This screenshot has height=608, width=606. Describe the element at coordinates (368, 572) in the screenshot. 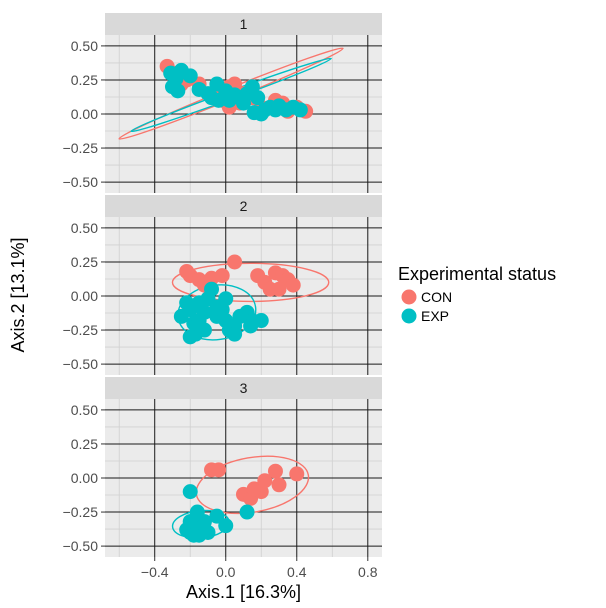

I see `x-tick-label: 0.8` at that location.